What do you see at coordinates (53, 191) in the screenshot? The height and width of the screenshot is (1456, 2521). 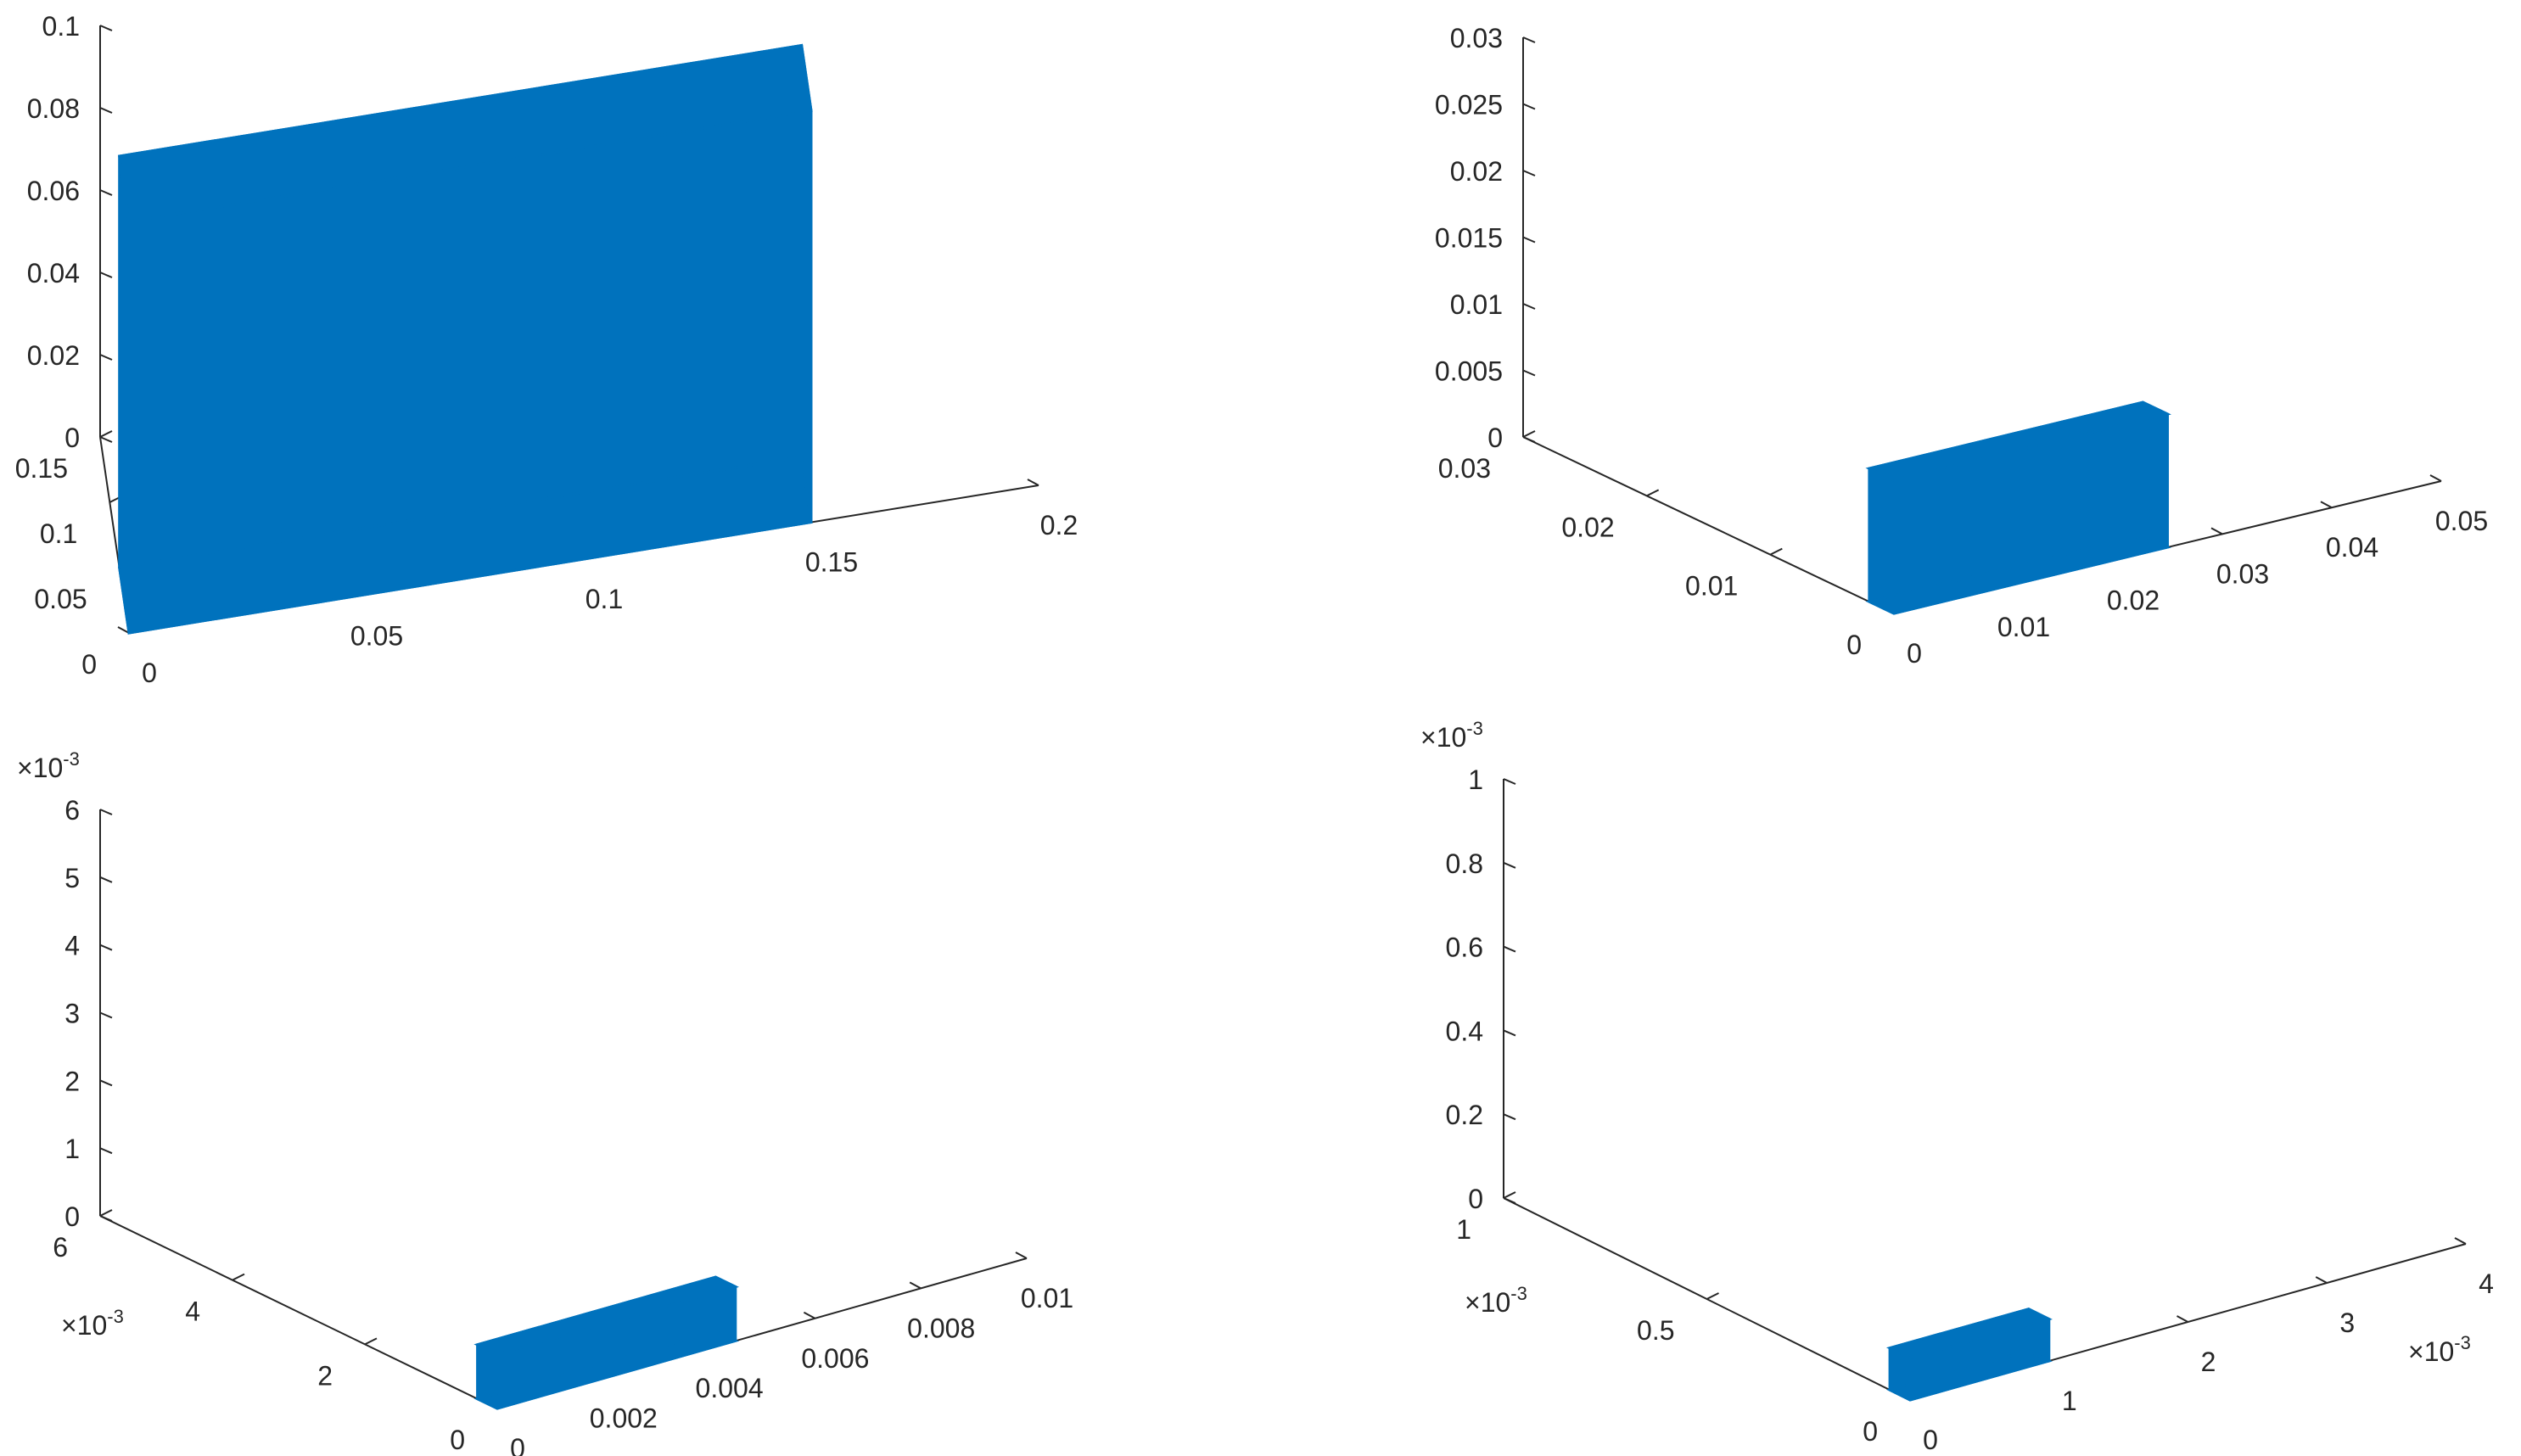 I see `z-tick-label: 0.06` at bounding box center [53, 191].